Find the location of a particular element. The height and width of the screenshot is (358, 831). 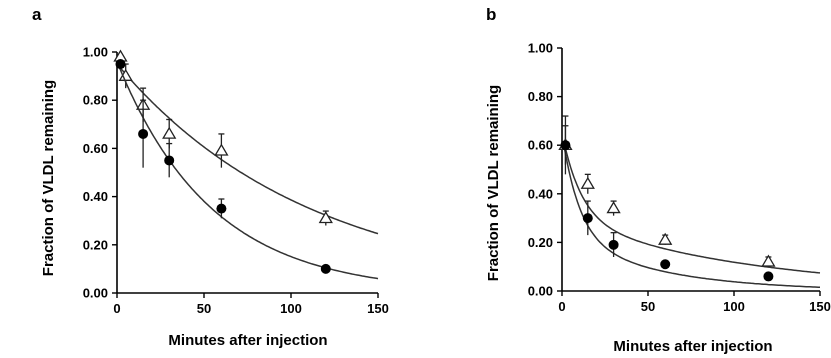

panel-letter: b is located at coordinates (491, 14).